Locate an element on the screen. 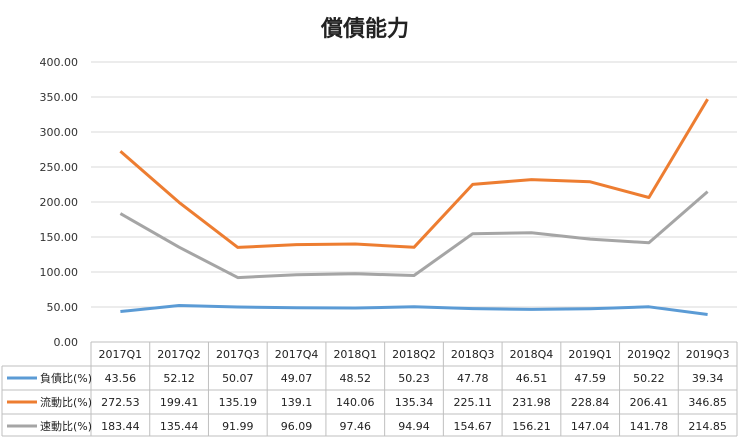 This screenshot has width=740, height=439. x-tick-label: 2019Q1 is located at coordinates (590, 354).